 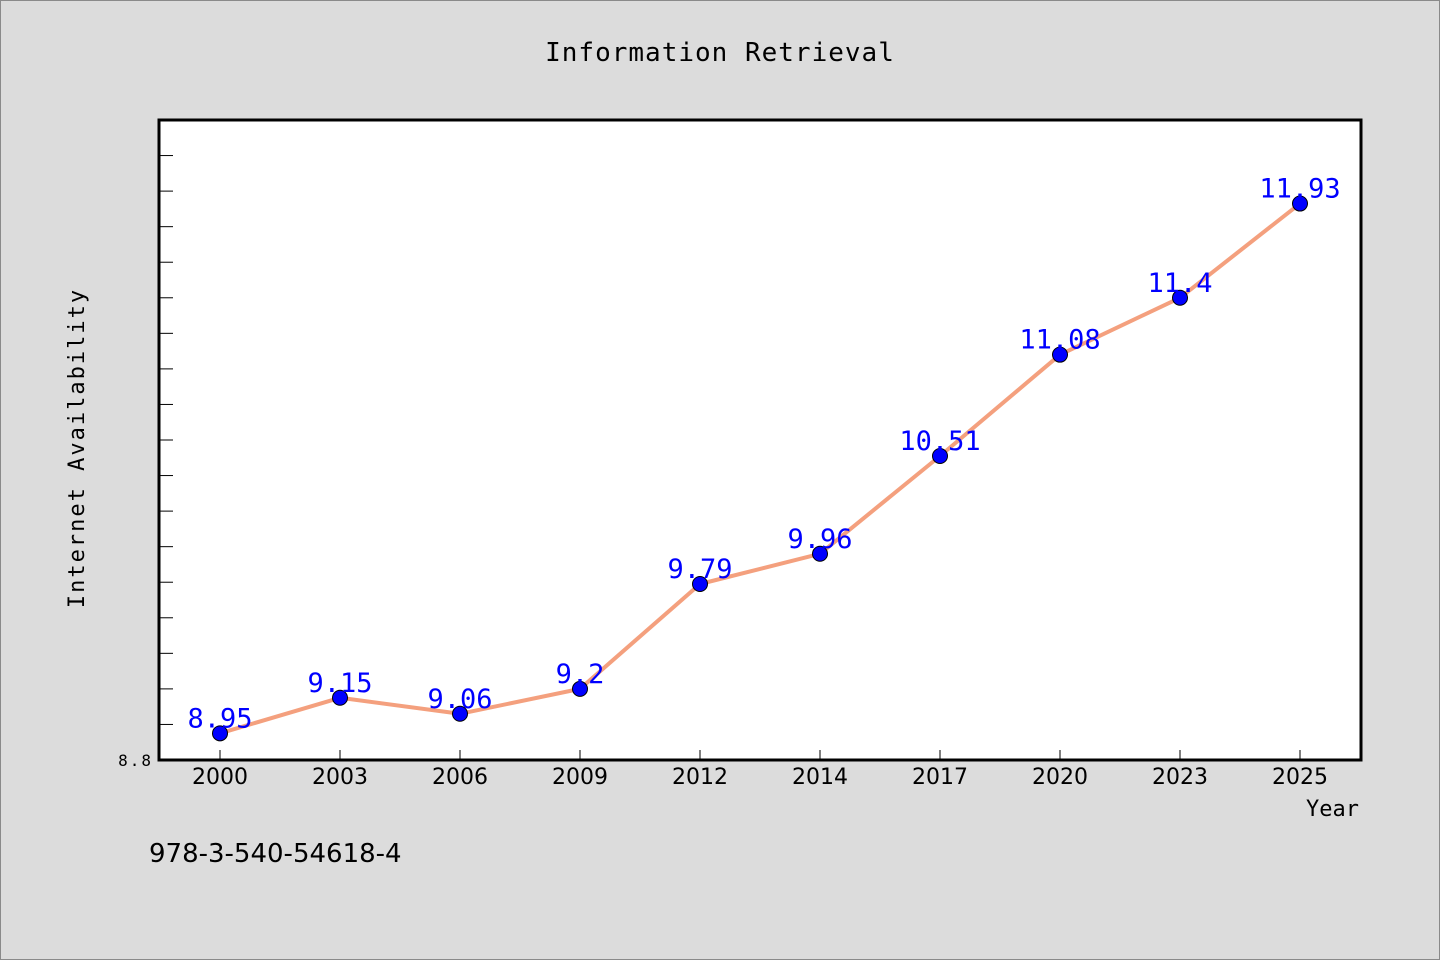 I want to click on y-axis-label: Internet Availability, so click(x=77, y=448).